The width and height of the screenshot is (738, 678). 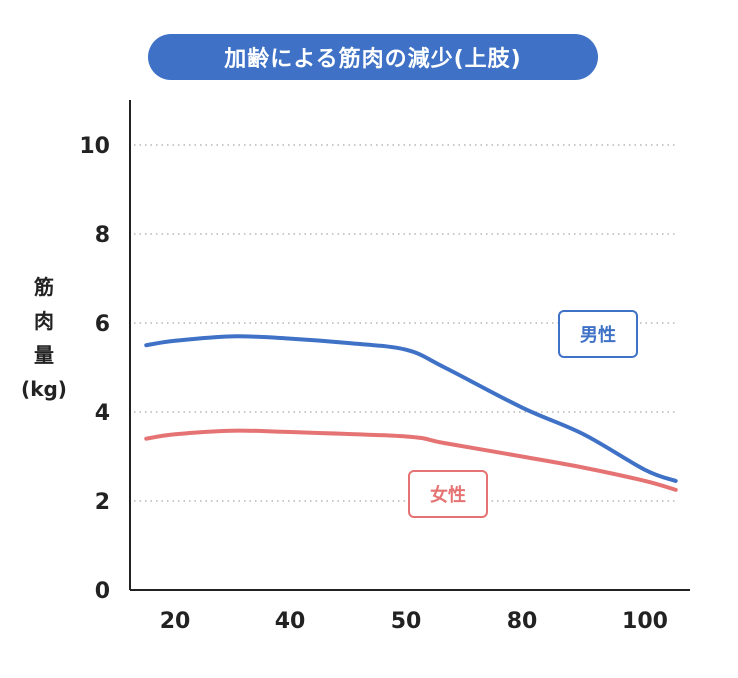 I want to click on y-tick-label: 2, so click(x=102, y=502).